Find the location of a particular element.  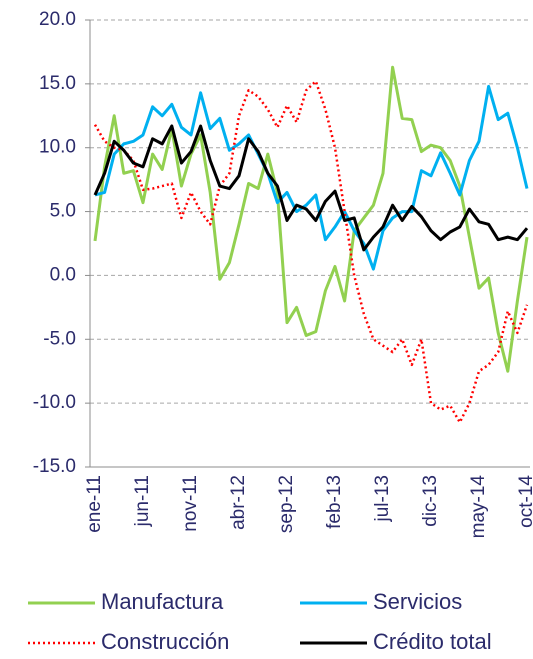

x-tick-label: jul-13 is located at coordinates (382, 498).